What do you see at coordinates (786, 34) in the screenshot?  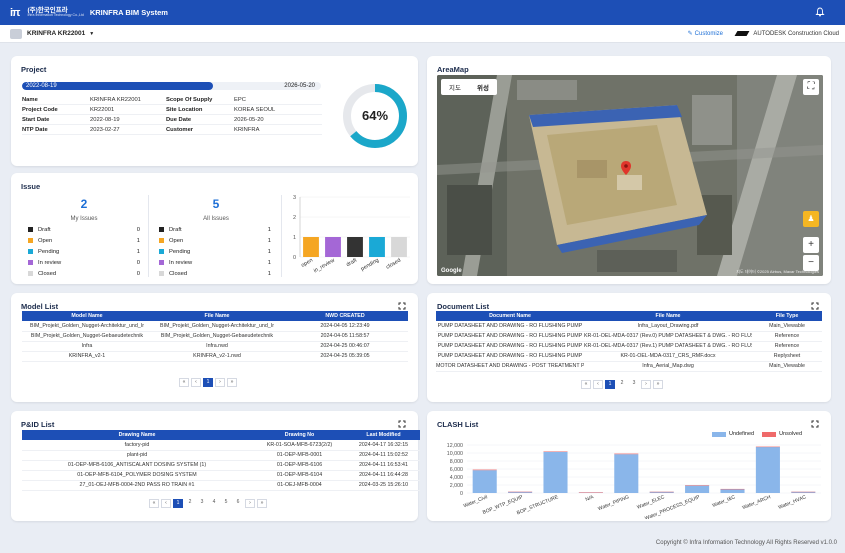 I see `autodesk-link: AUTODESK Construction Cloud` at bounding box center [786, 34].